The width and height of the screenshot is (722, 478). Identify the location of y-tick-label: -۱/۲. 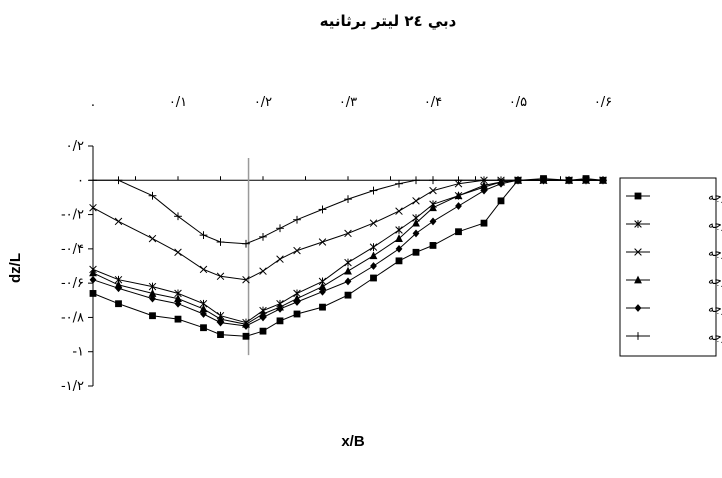
(72, 386).